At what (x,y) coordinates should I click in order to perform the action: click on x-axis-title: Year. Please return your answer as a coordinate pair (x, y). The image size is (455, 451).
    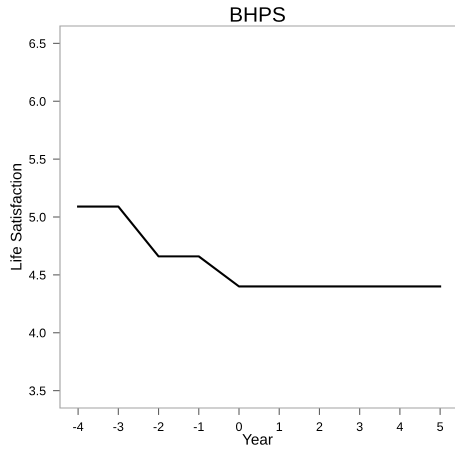
    Looking at the image, I should click on (257, 439).